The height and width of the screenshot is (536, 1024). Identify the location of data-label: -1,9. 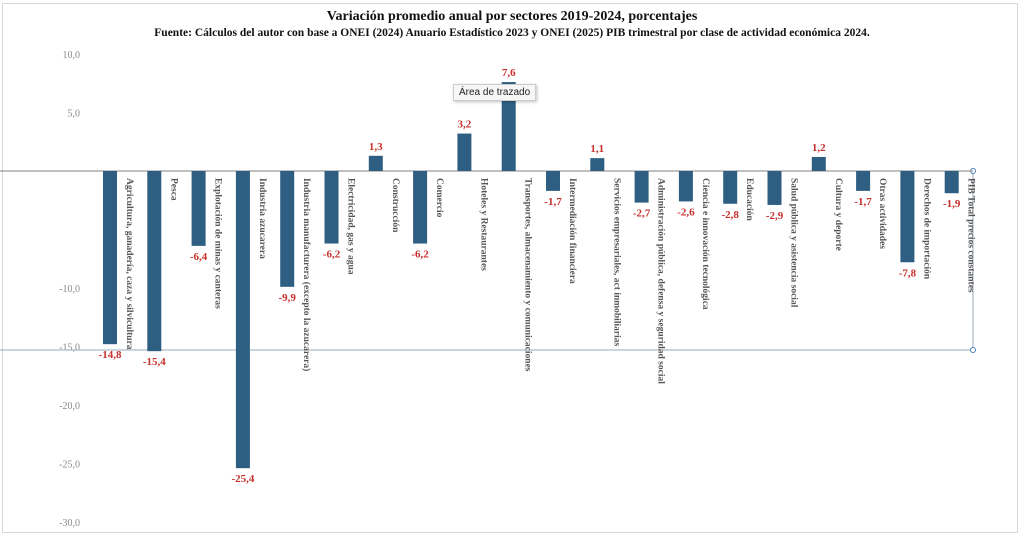
(952, 204).